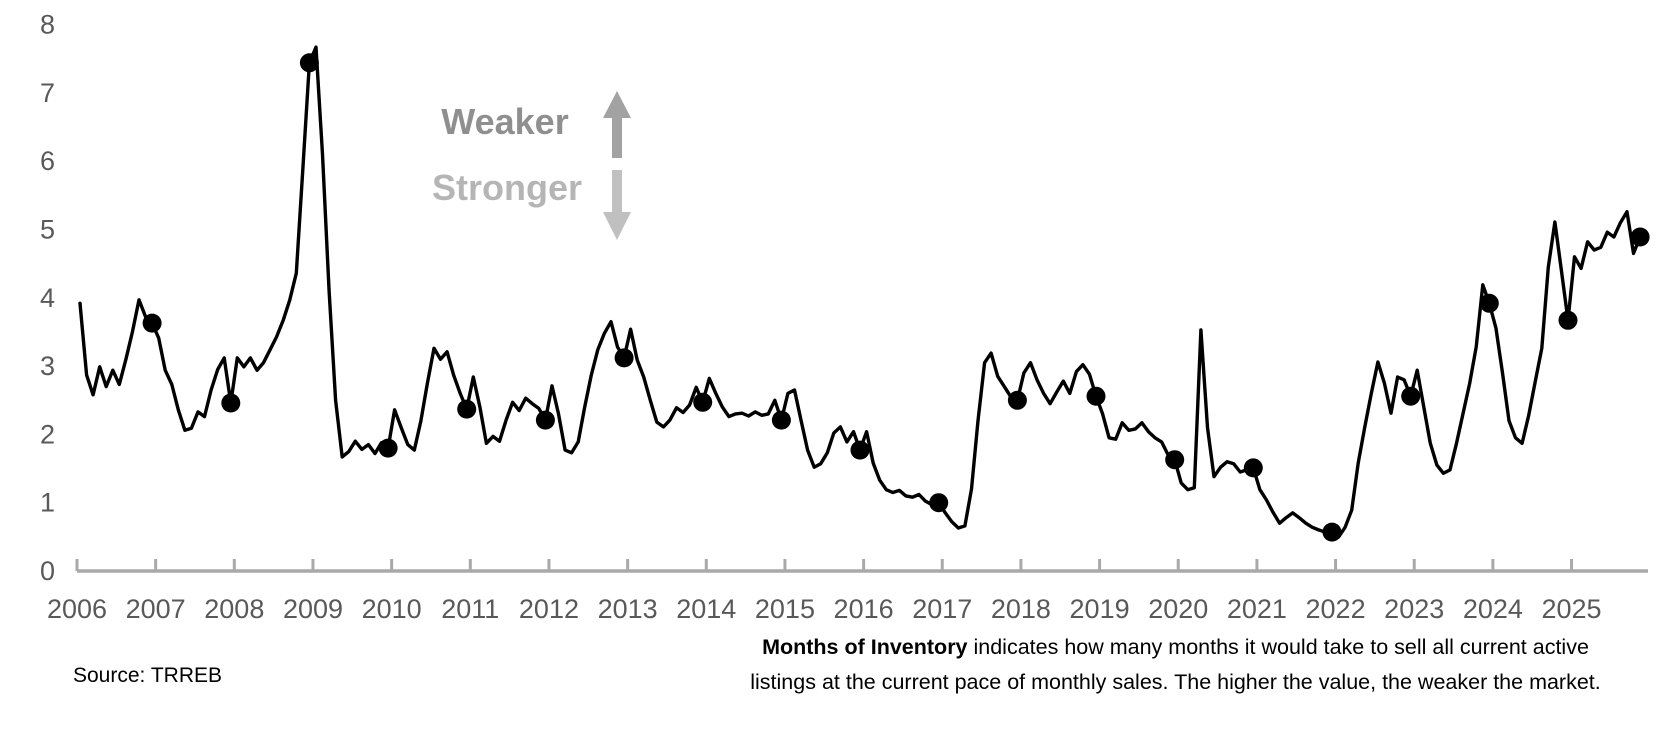 This screenshot has width=1674, height=729. I want to click on y-axis-label: 0, so click(47, 571).